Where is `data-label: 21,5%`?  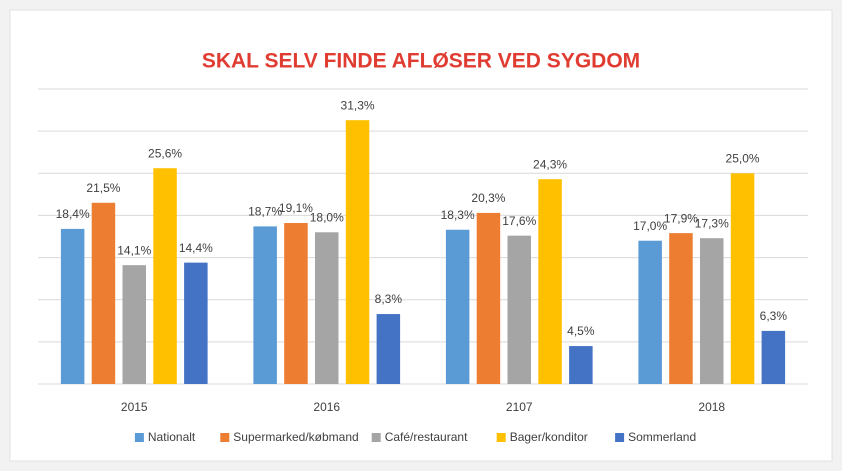
data-label: 21,5% is located at coordinates (103, 188).